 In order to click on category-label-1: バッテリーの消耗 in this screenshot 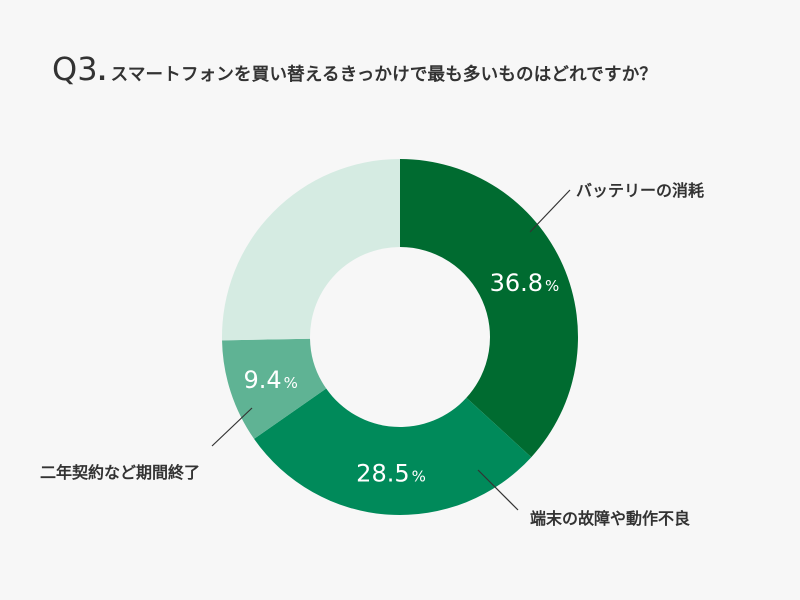, I will do `click(640, 190)`.